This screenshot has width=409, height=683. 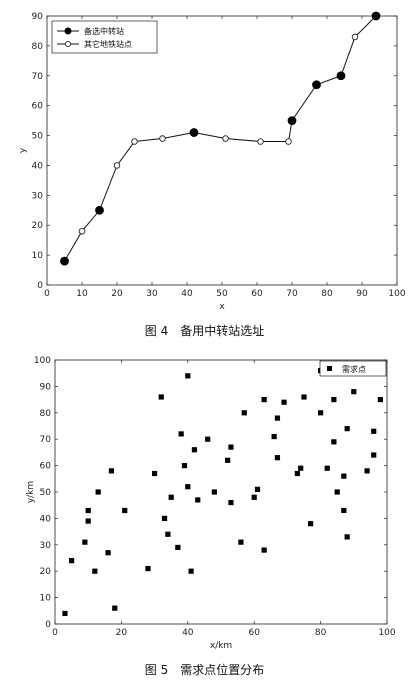 I want to click on legend-label-demand: 需求点, so click(x=354, y=369).